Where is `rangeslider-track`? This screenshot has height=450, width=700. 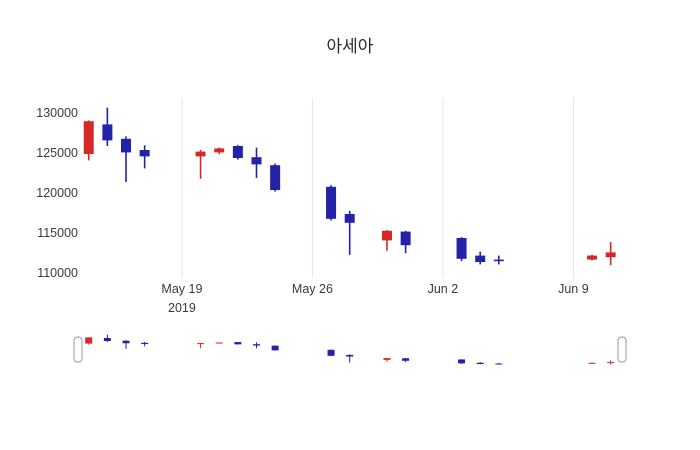
rangeslider-track is located at coordinates (352, 350).